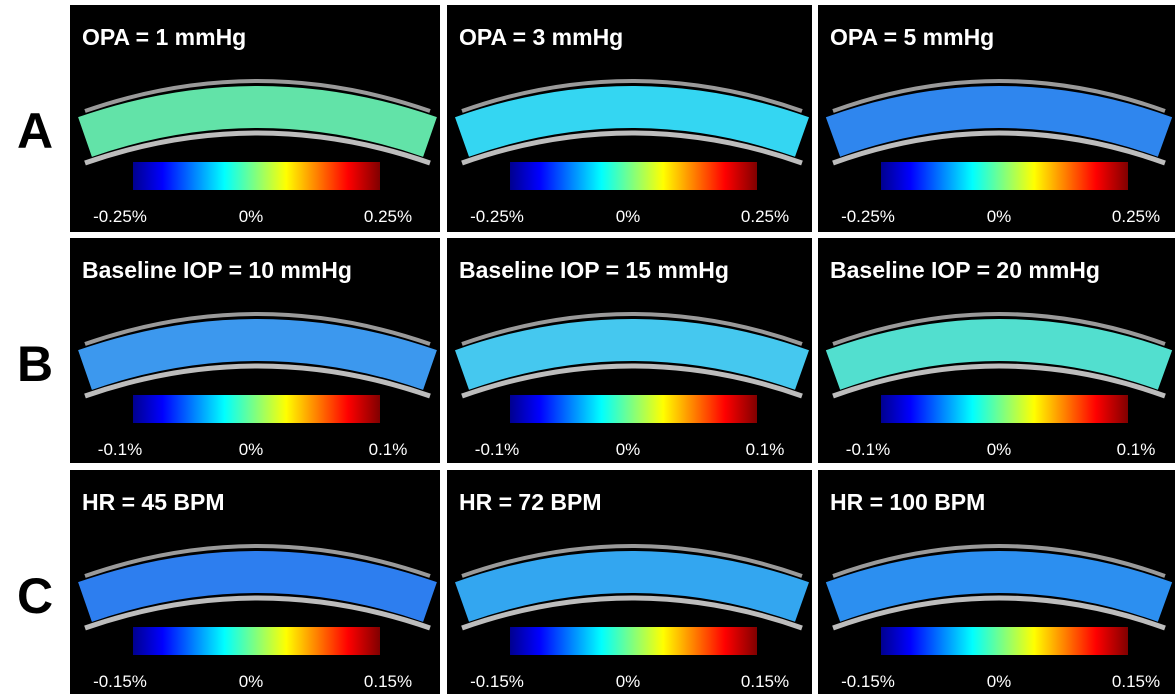  I want to click on panel-title: HR = 72 BPM, so click(530, 502).